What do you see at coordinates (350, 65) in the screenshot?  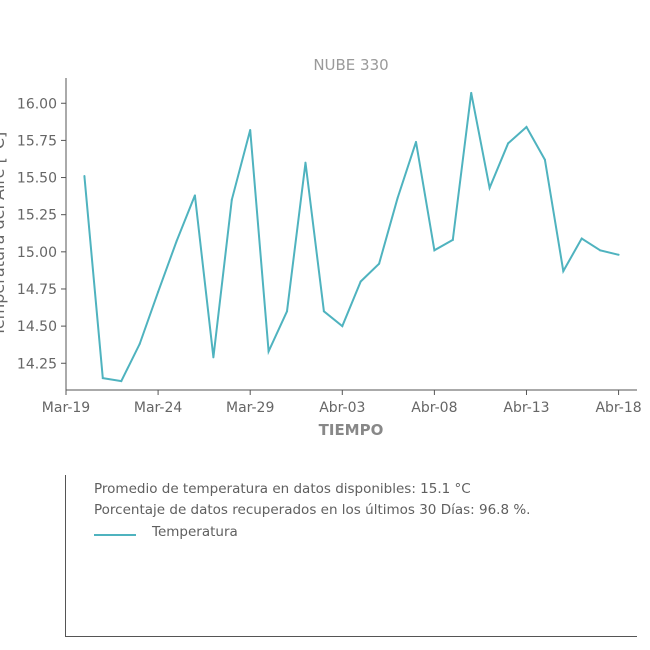 I see `chart-title: NUBE 330` at bounding box center [350, 65].